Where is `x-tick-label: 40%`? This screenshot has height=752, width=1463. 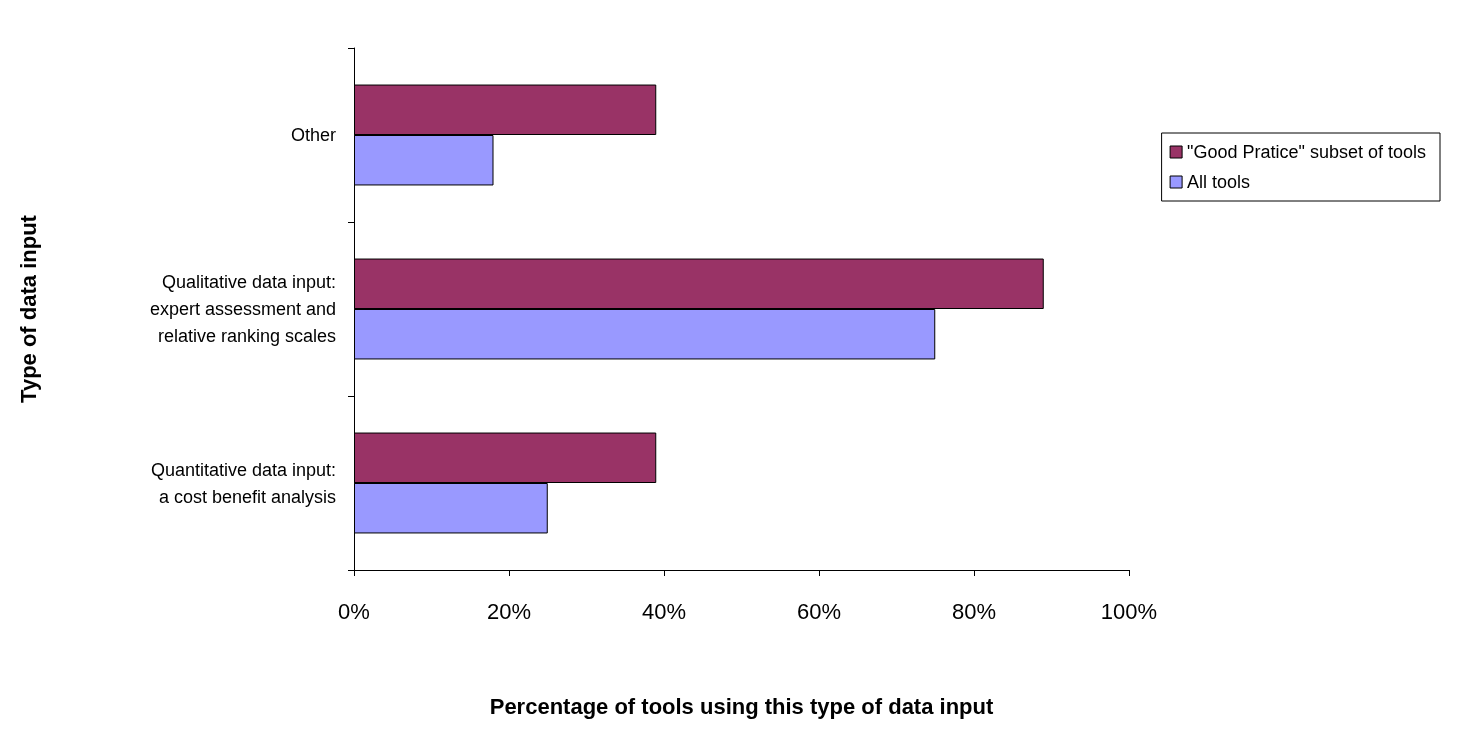 x-tick-label: 40% is located at coordinates (664, 611).